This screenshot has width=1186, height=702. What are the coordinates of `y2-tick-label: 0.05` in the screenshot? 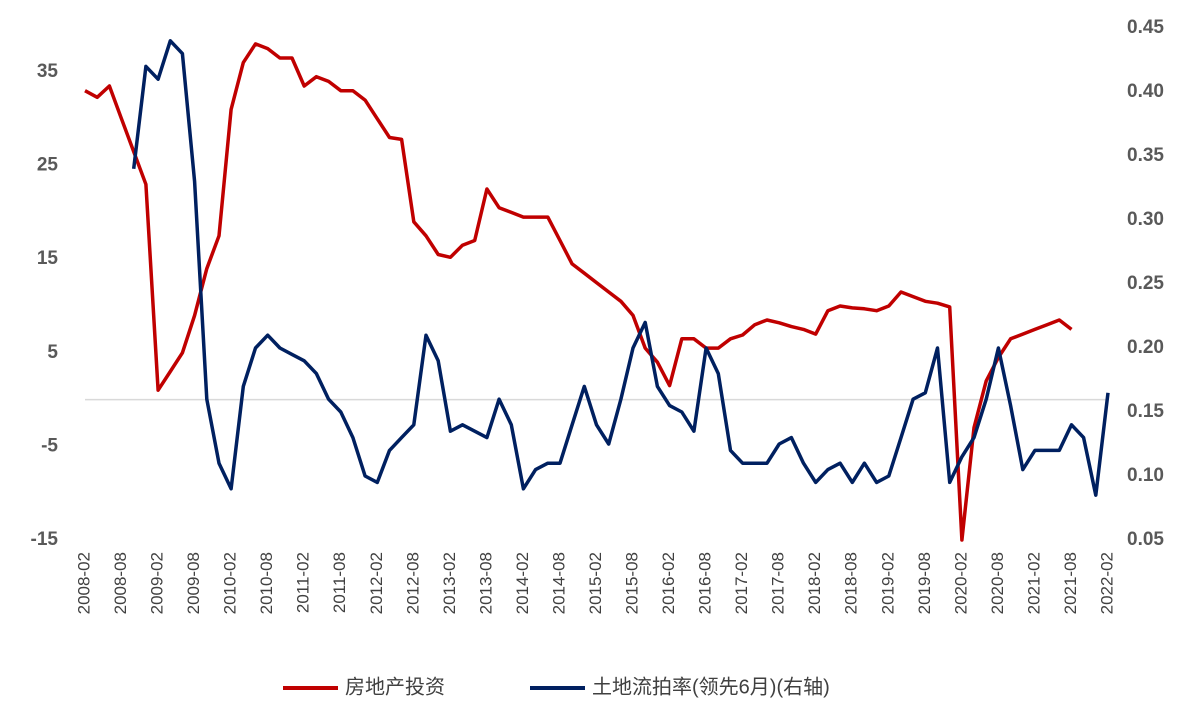 It's located at (1145, 539).